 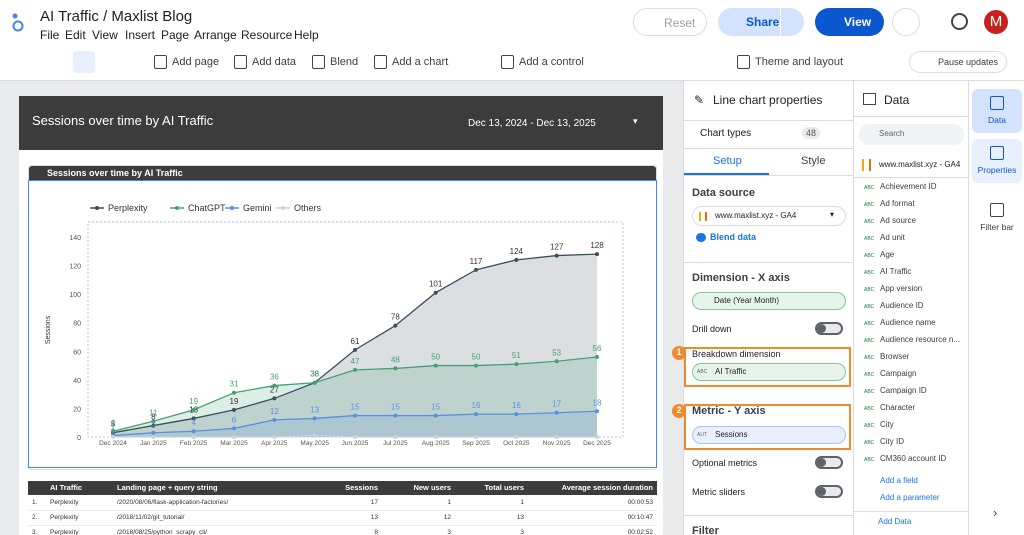 I want to click on table-cell: Perplexity, so click(x=64, y=517).